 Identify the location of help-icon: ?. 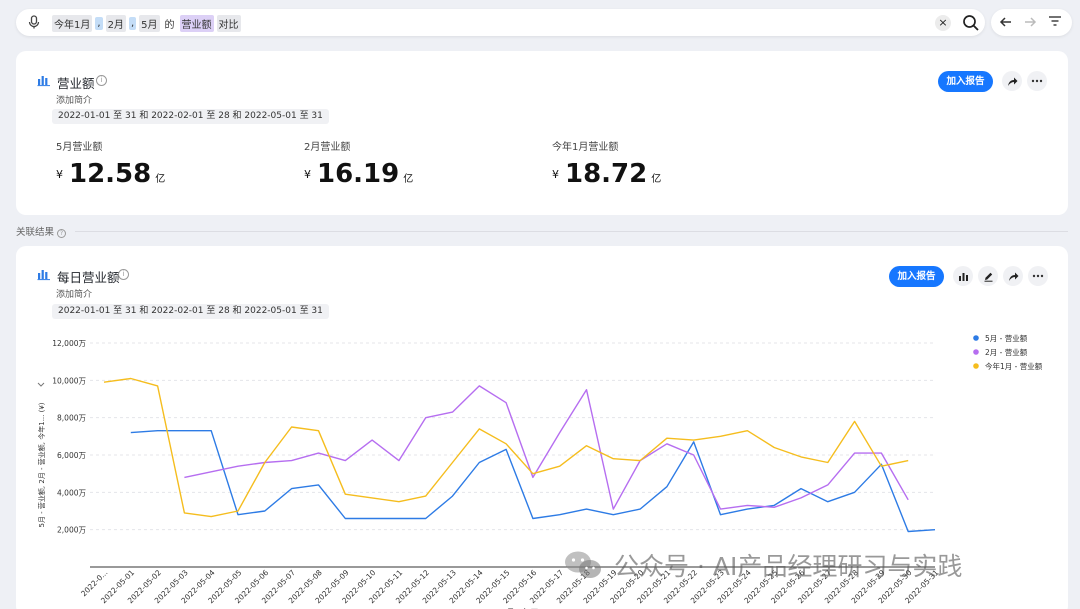
(62, 233).